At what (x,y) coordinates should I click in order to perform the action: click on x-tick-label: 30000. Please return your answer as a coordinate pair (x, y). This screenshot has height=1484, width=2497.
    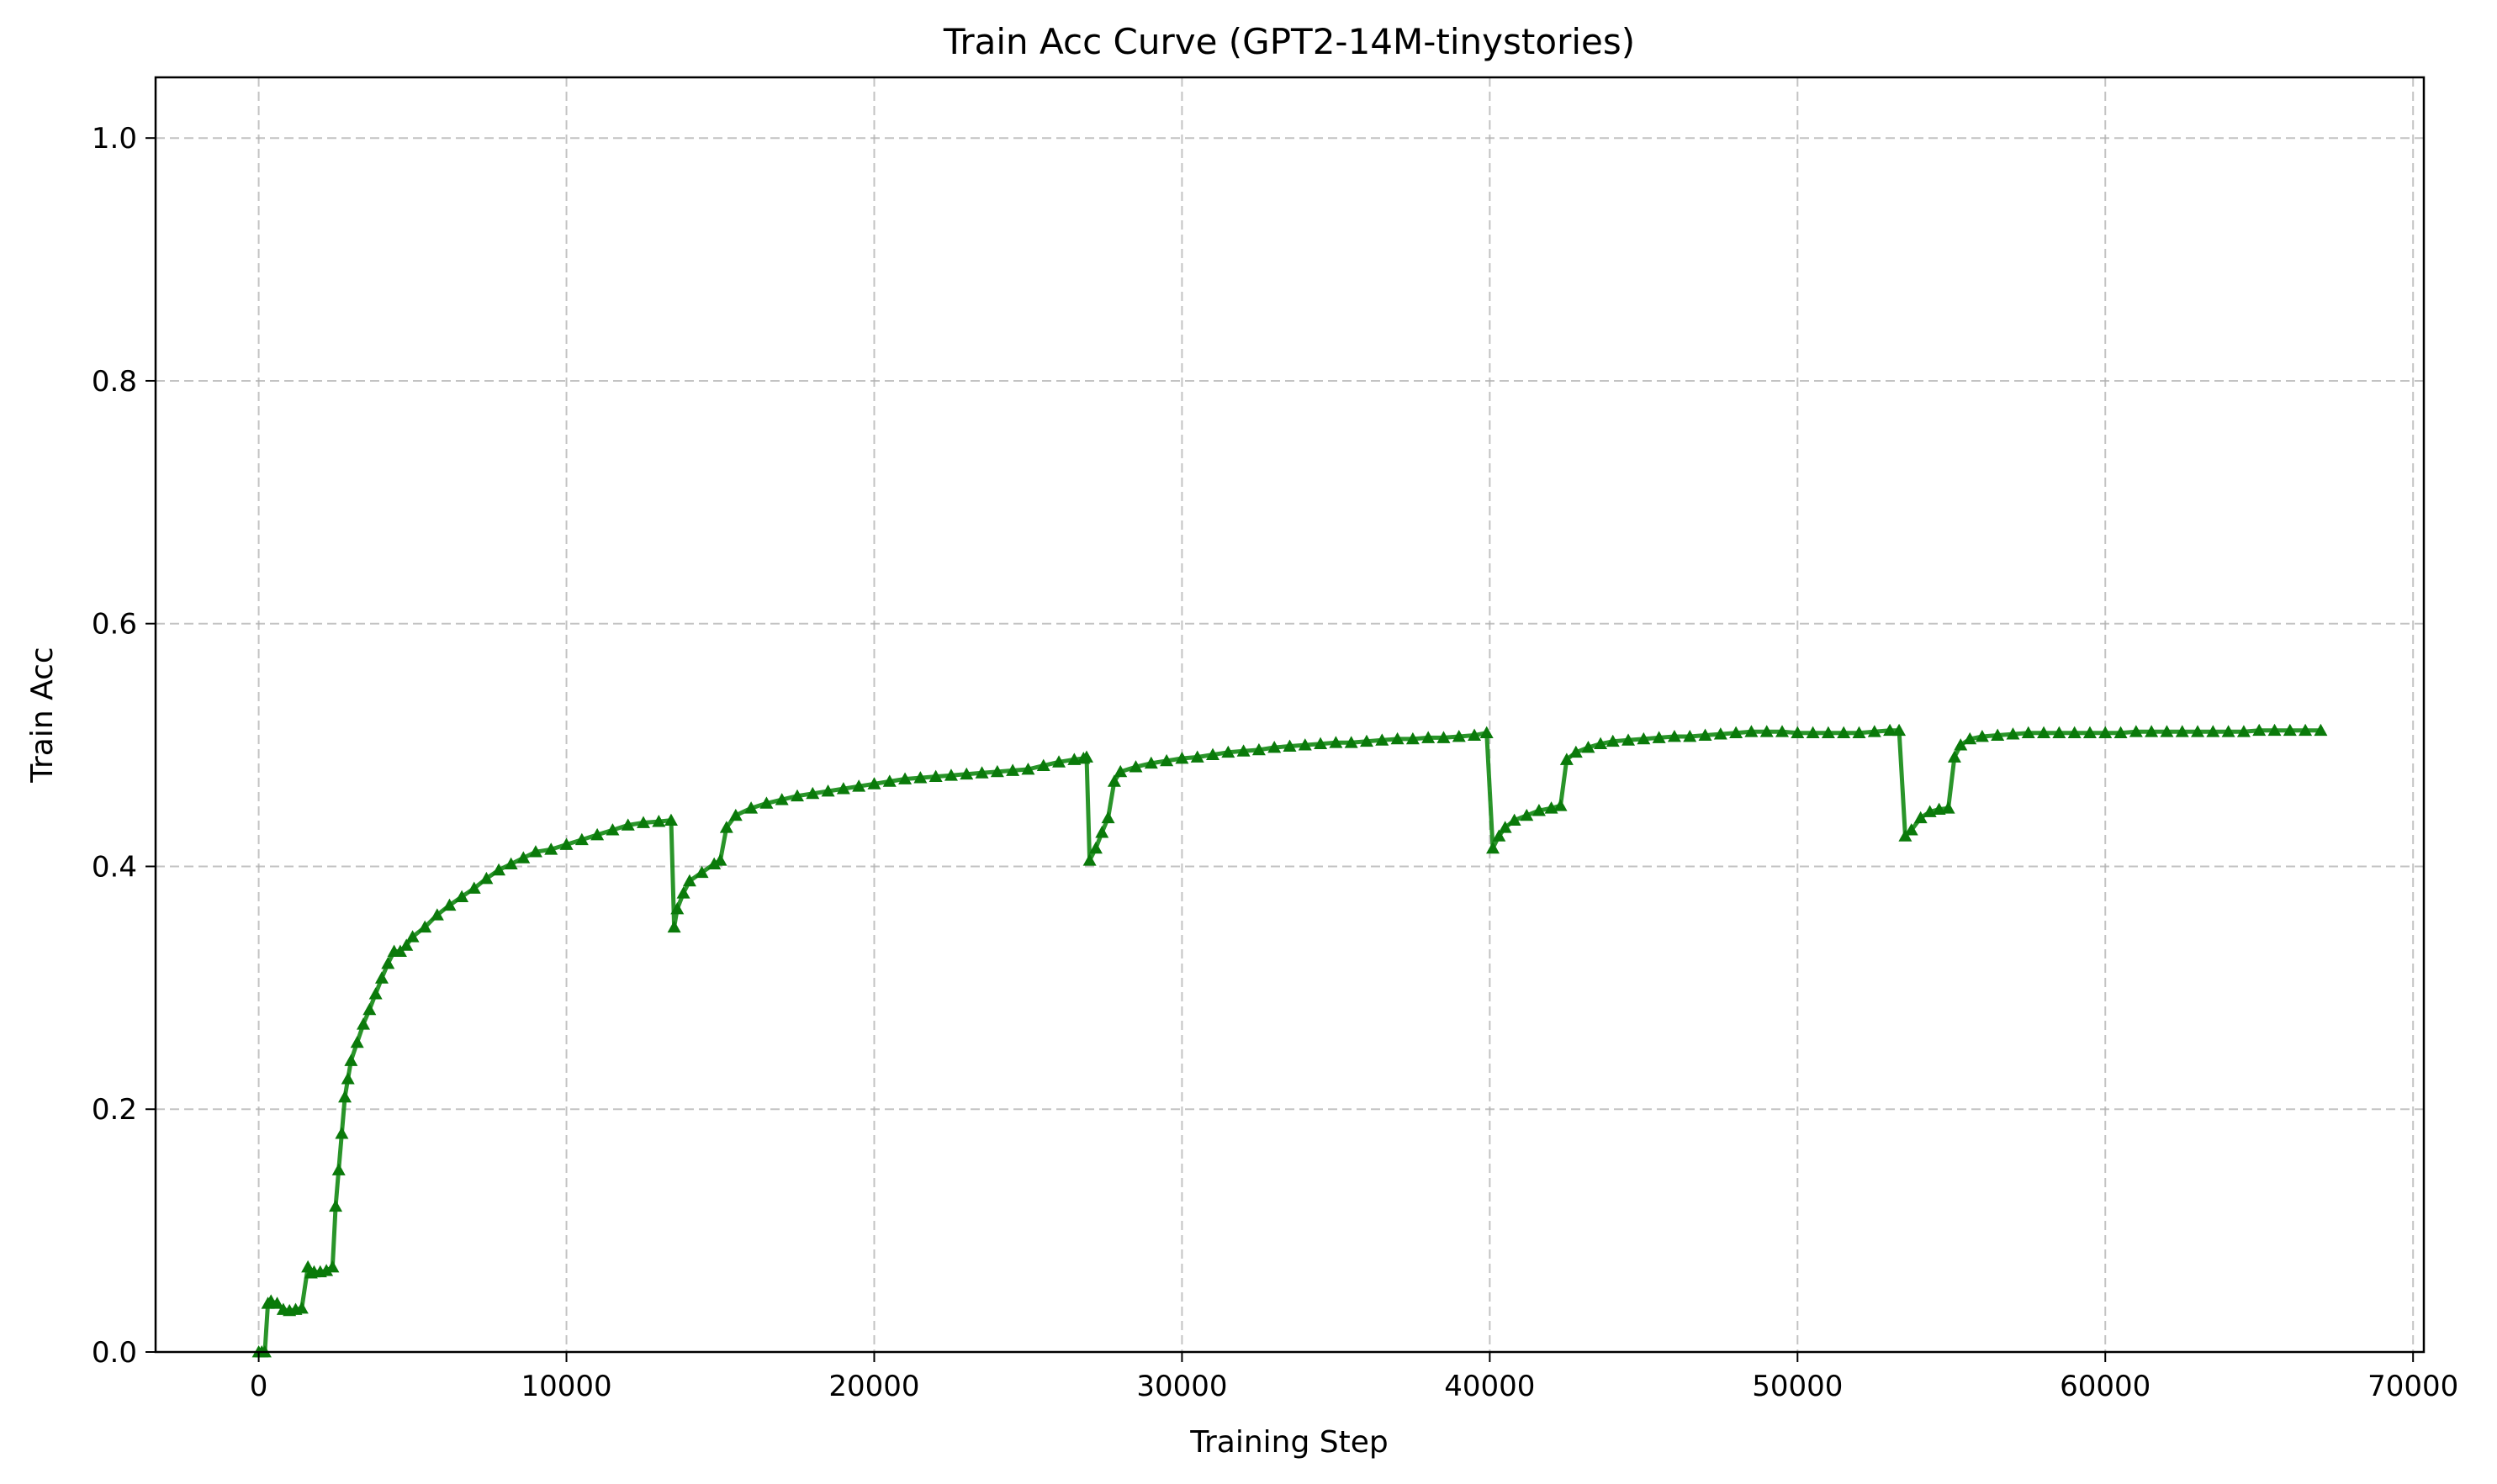
    Looking at the image, I should click on (1181, 1386).